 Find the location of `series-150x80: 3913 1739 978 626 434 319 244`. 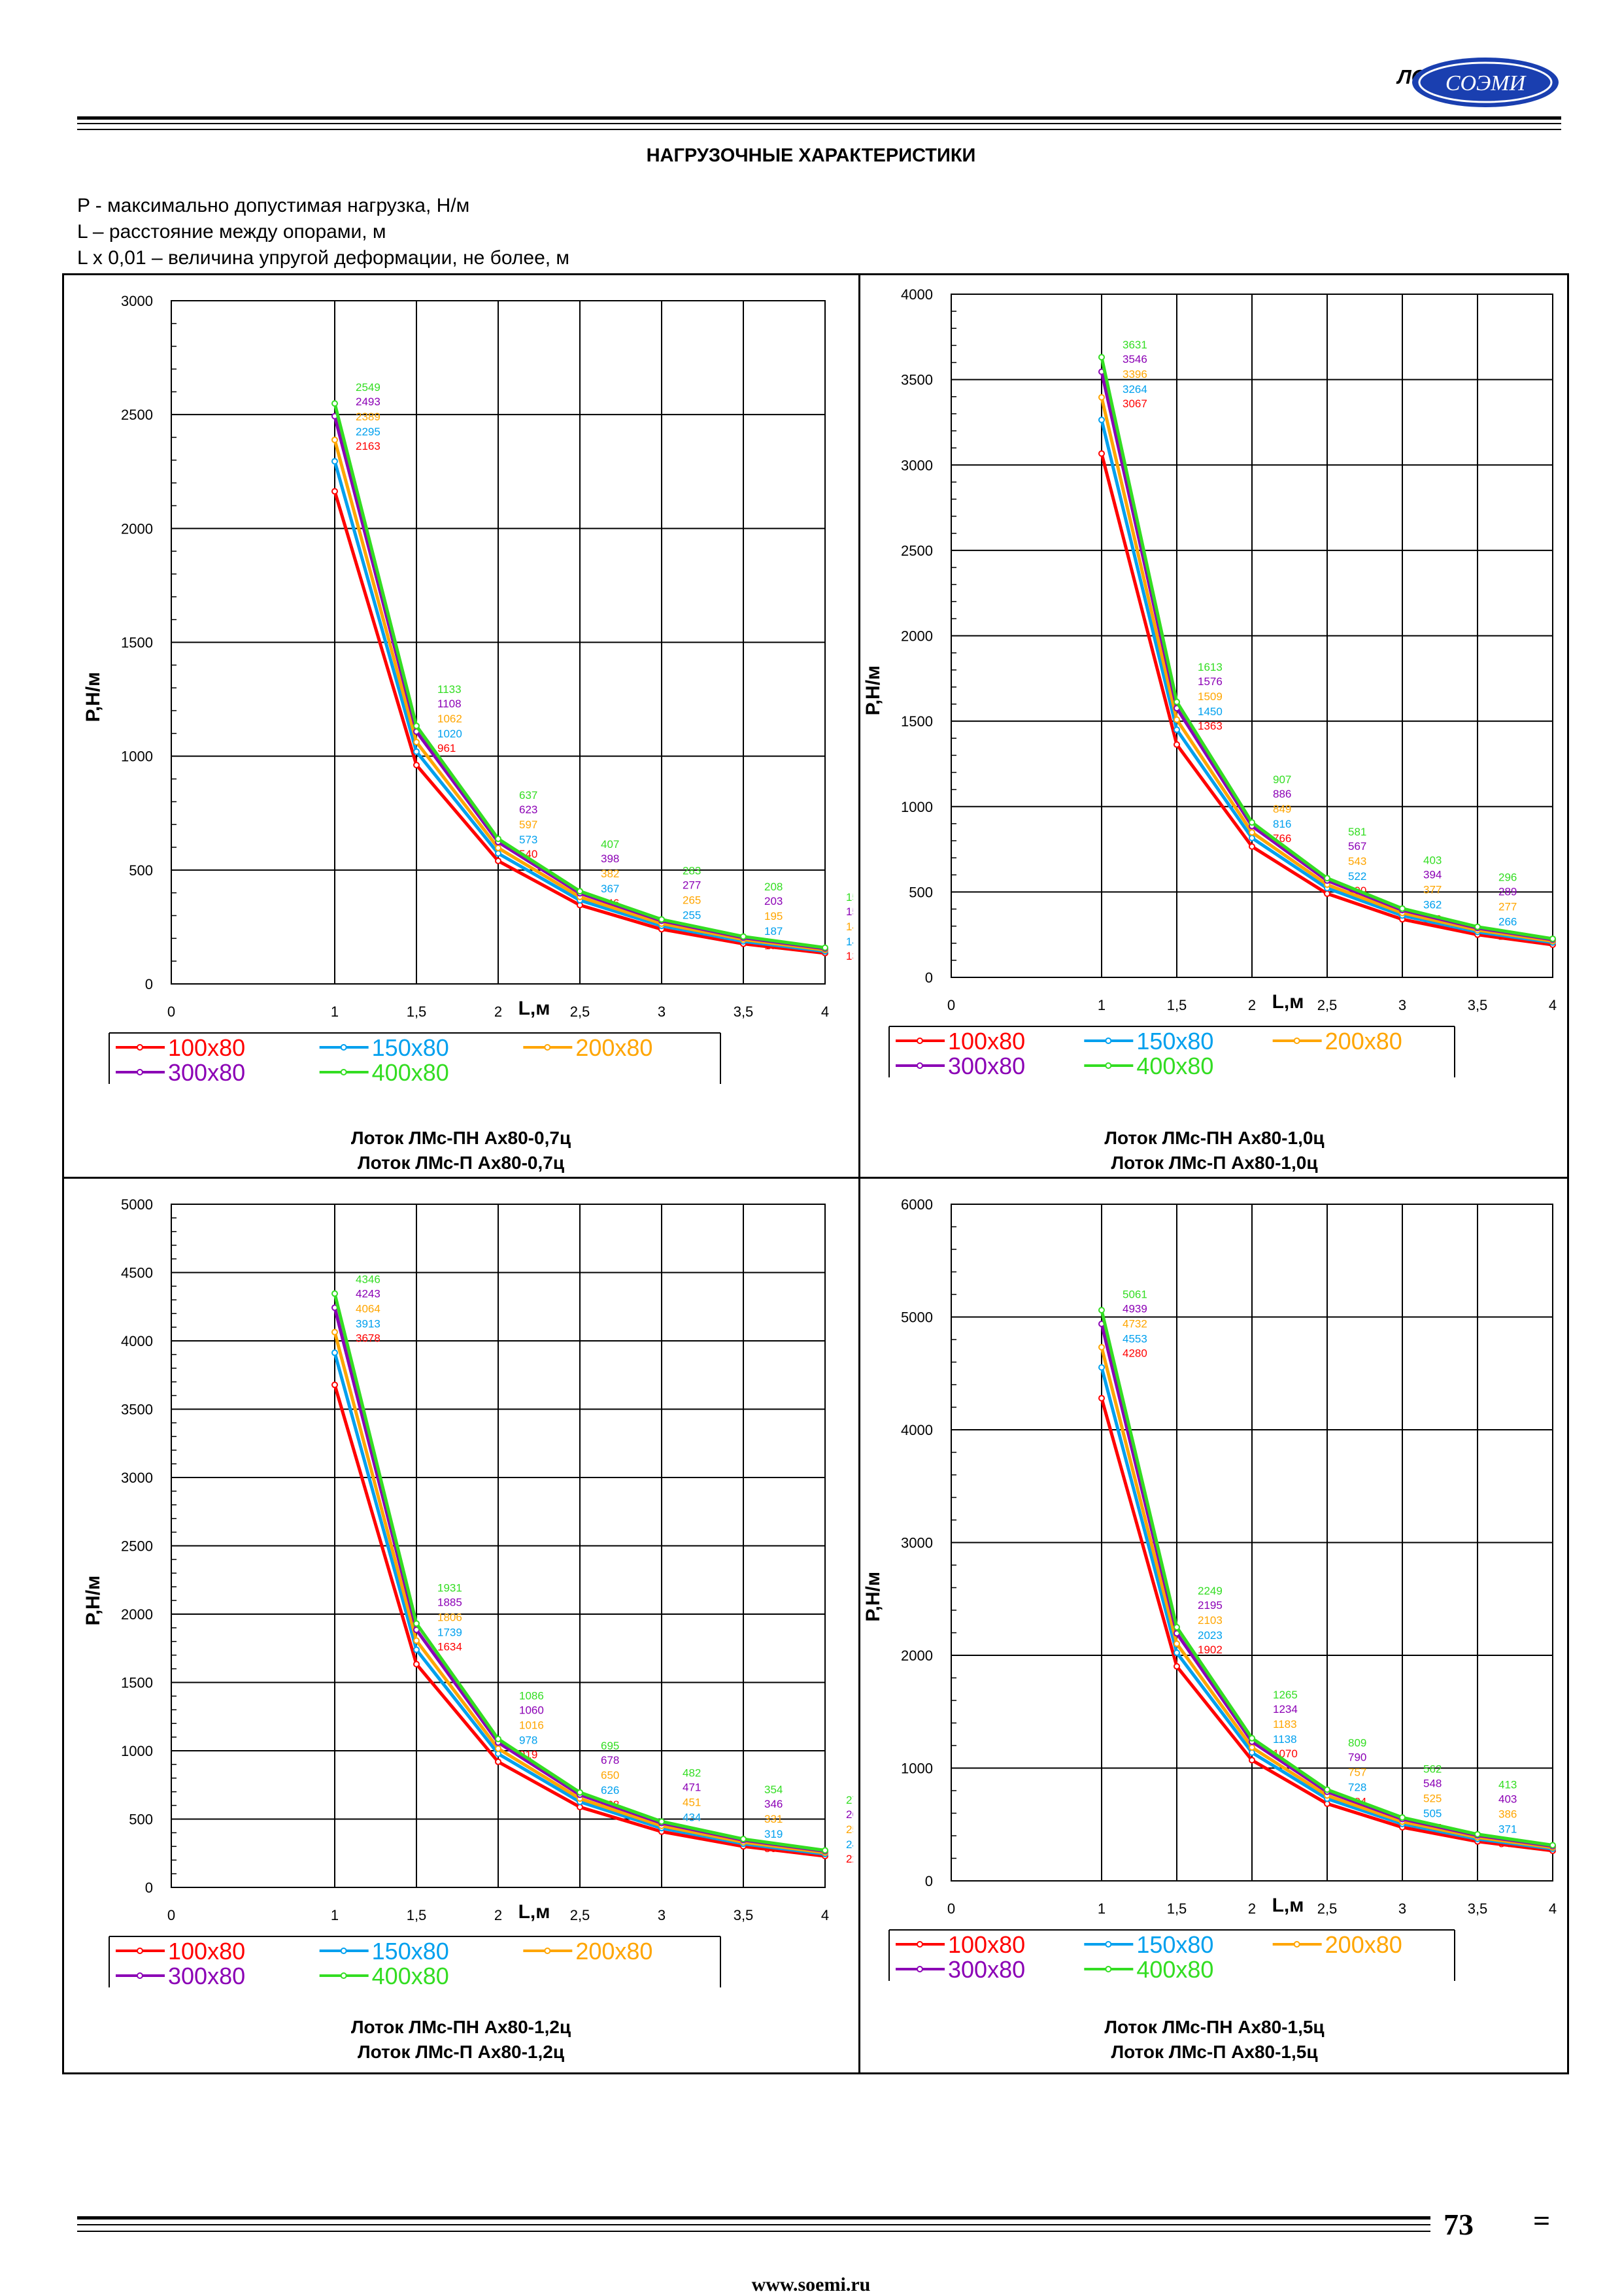

series-150x80: 3913 1739 978 626 434 319 244 is located at coordinates (592, 1588).